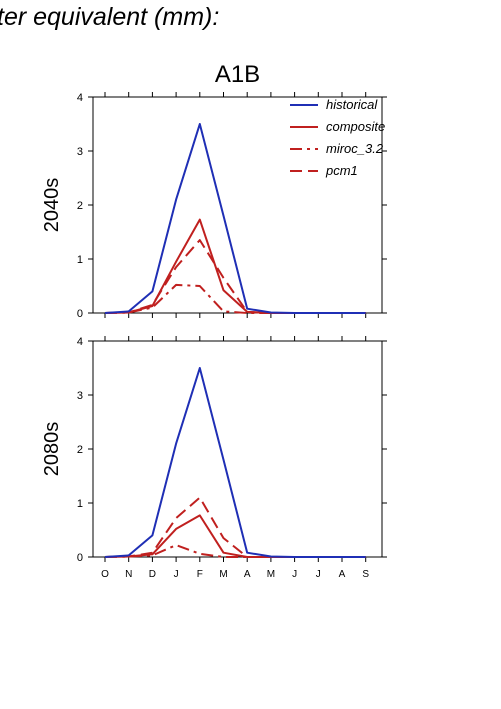 The height and width of the screenshot is (709, 501). I want to click on x-tick-label: F, so click(200, 574).